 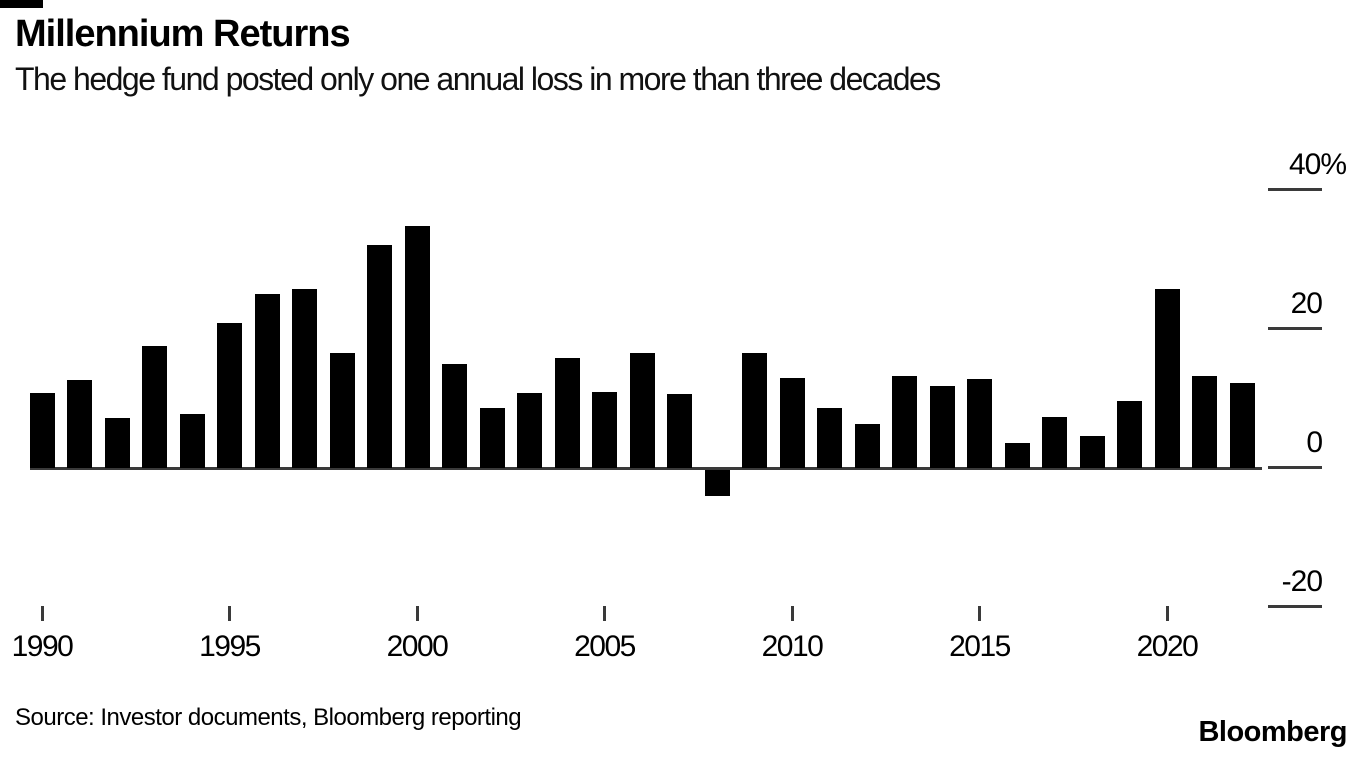 What do you see at coordinates (979, 613) in the screenshot?
I see `x-tick-2015` at bounding box center [979, 613].